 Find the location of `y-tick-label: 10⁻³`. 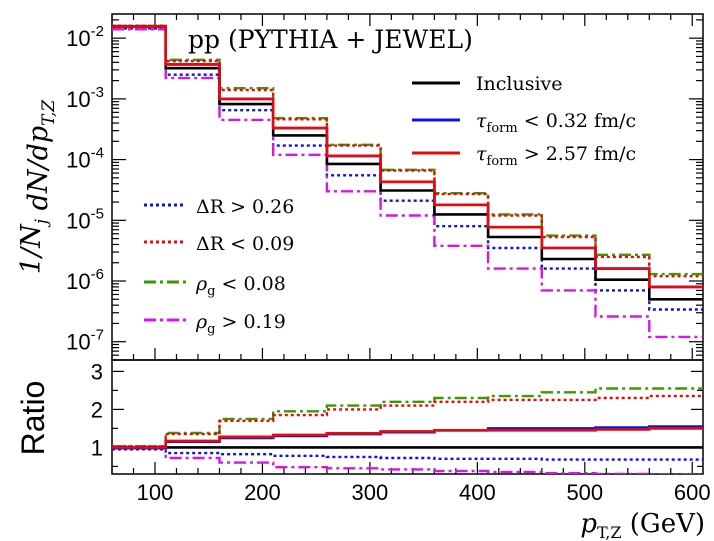

y-tick-label: 10⁻³ is located at coordinates (85, 98).